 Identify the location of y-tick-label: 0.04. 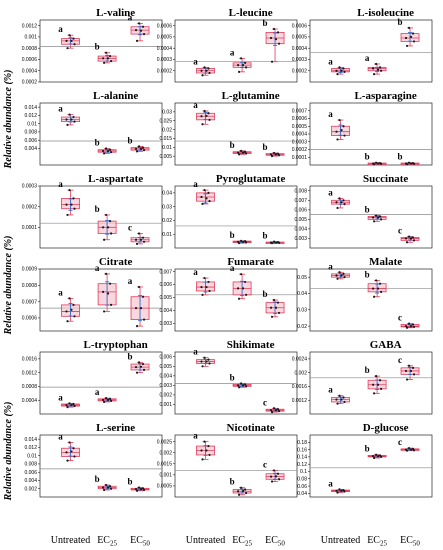
(302, 294).